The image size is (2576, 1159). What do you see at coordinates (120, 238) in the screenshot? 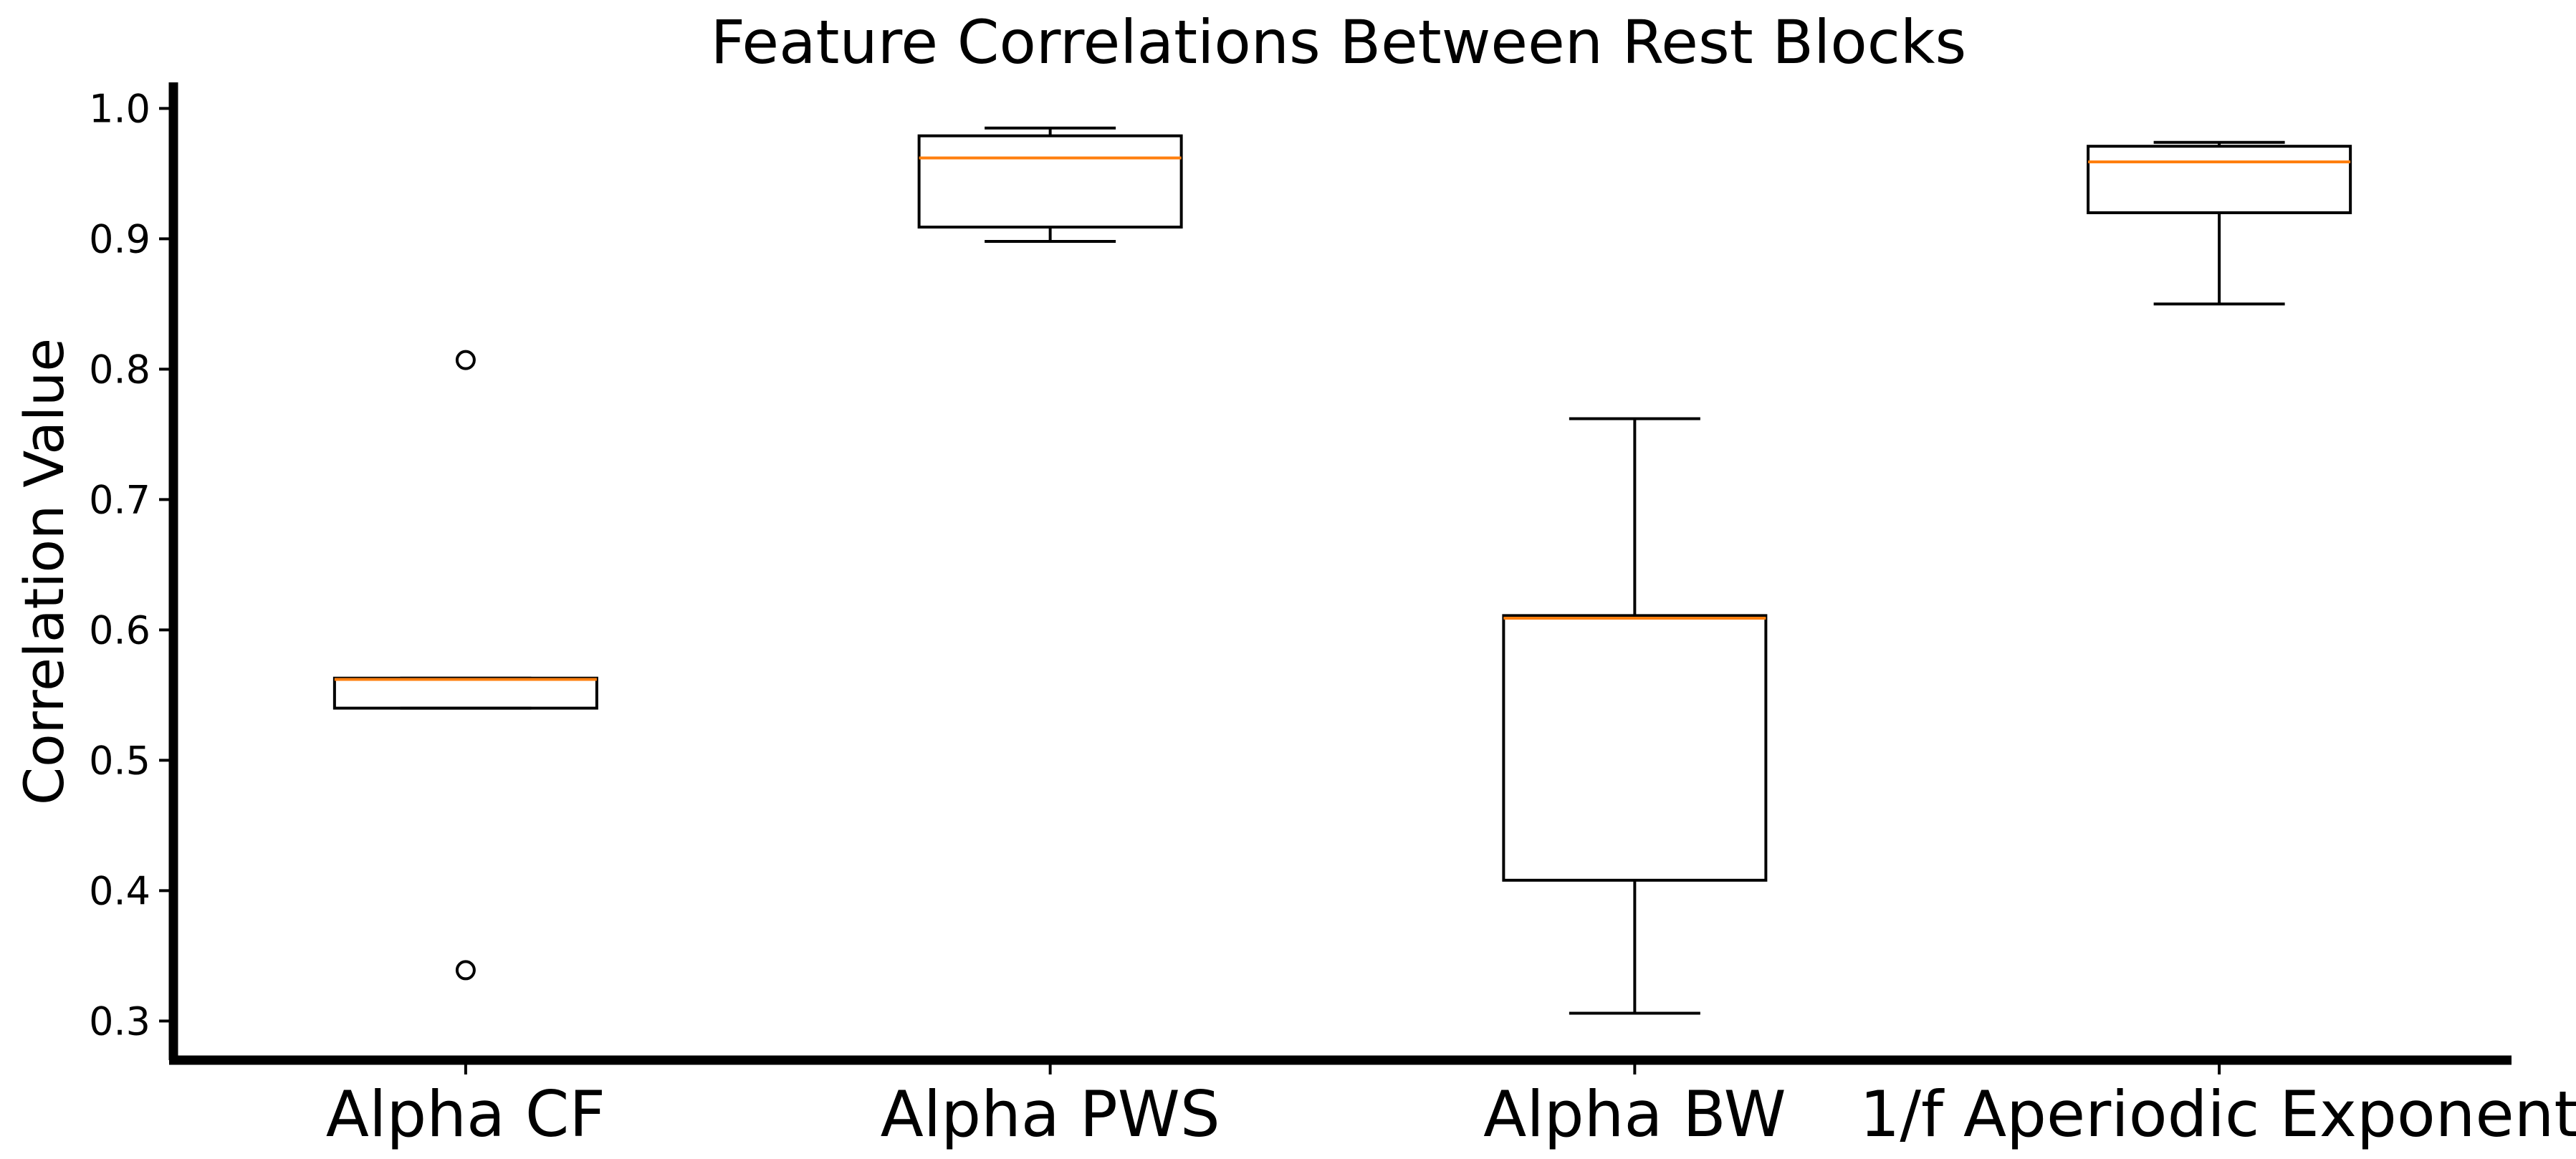
I see `y-tick-label: 0.9` at bounding box center [120, 238].